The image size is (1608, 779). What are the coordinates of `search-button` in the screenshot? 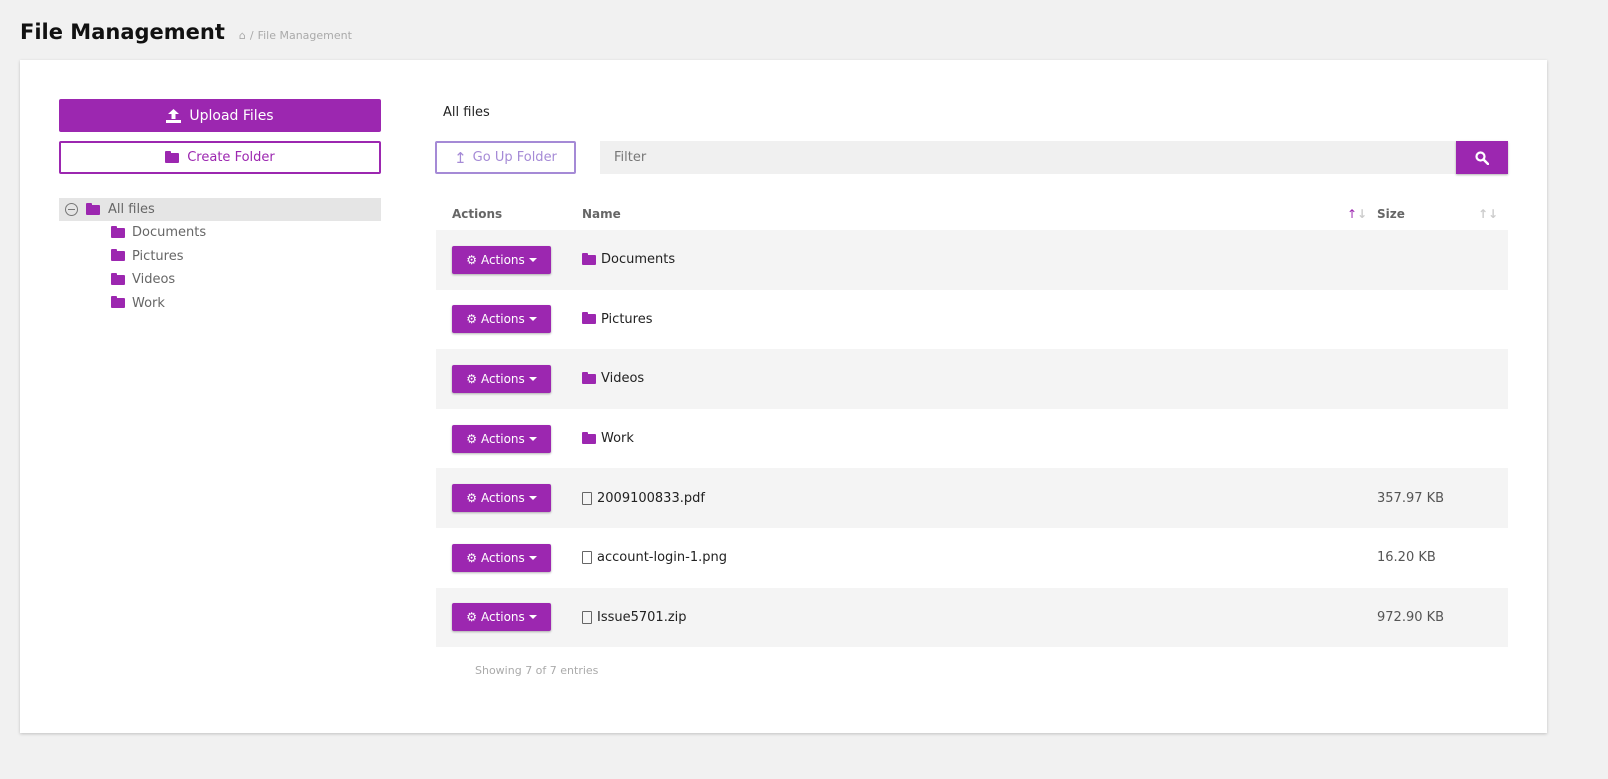 It's located at (1482, 157).